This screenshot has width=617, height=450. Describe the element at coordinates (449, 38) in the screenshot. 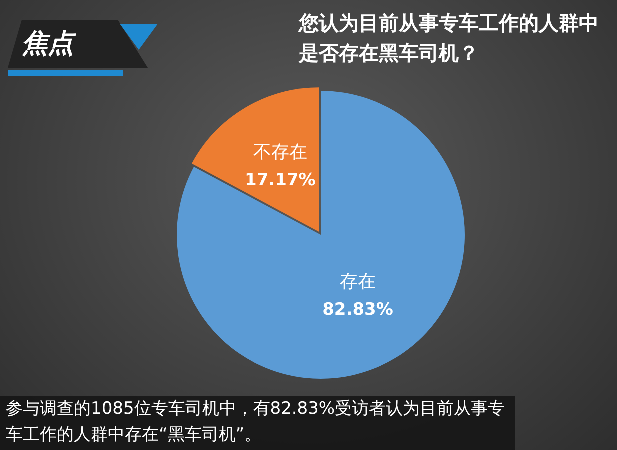

I see `chart-title: 您认为目前从事专车工作的人群中是否存在黑车司机？` at that location.